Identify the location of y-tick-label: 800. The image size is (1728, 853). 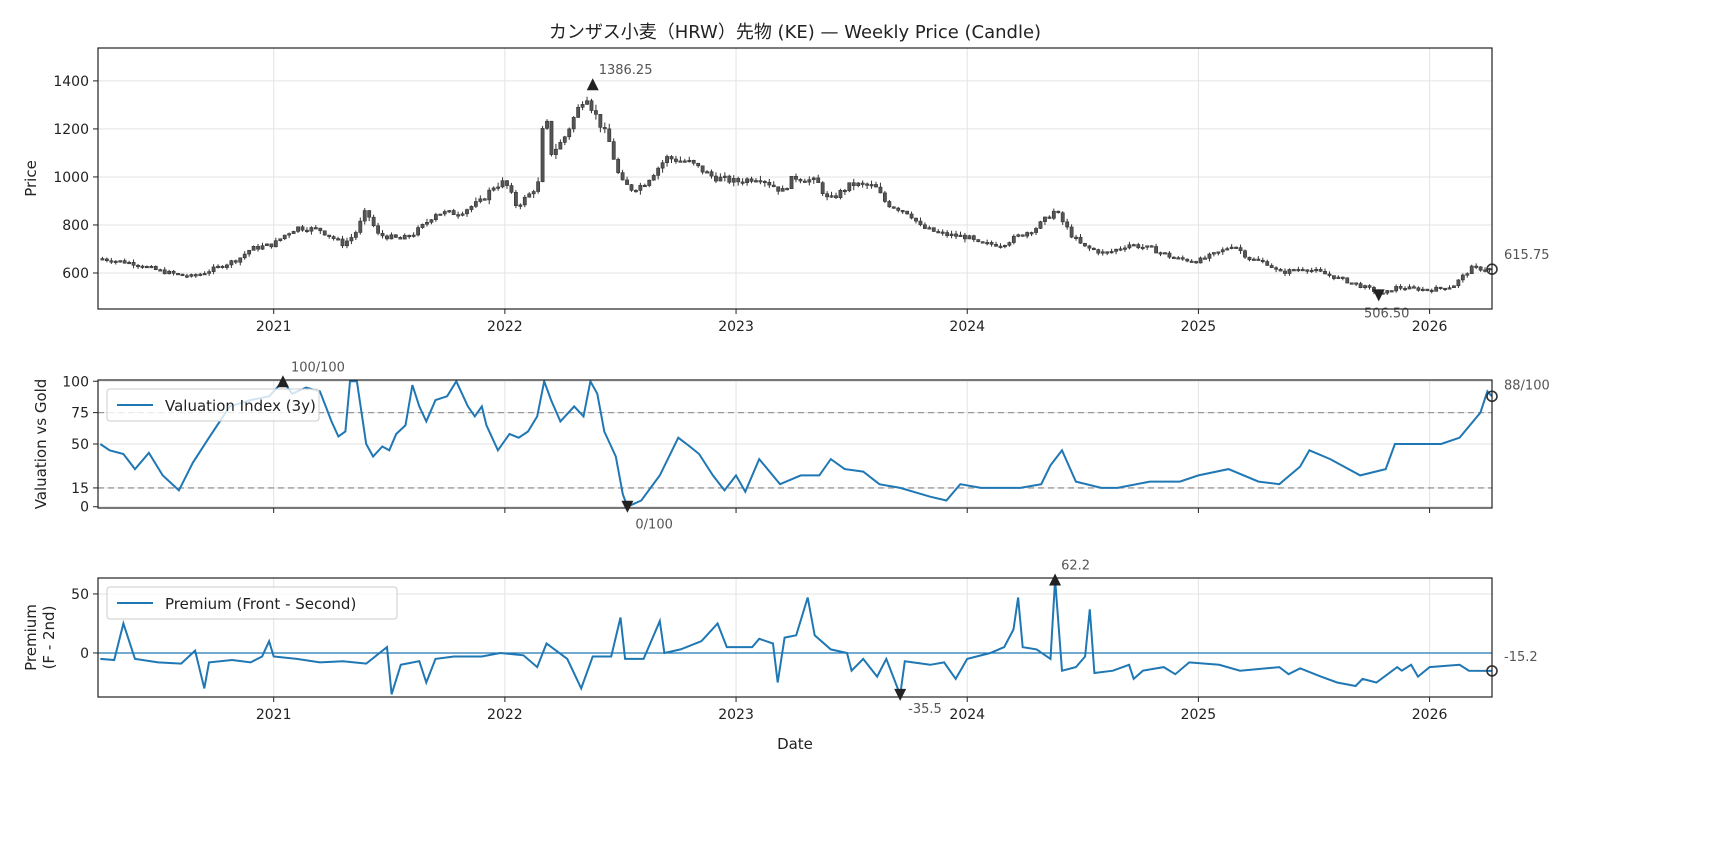
(75, 226).